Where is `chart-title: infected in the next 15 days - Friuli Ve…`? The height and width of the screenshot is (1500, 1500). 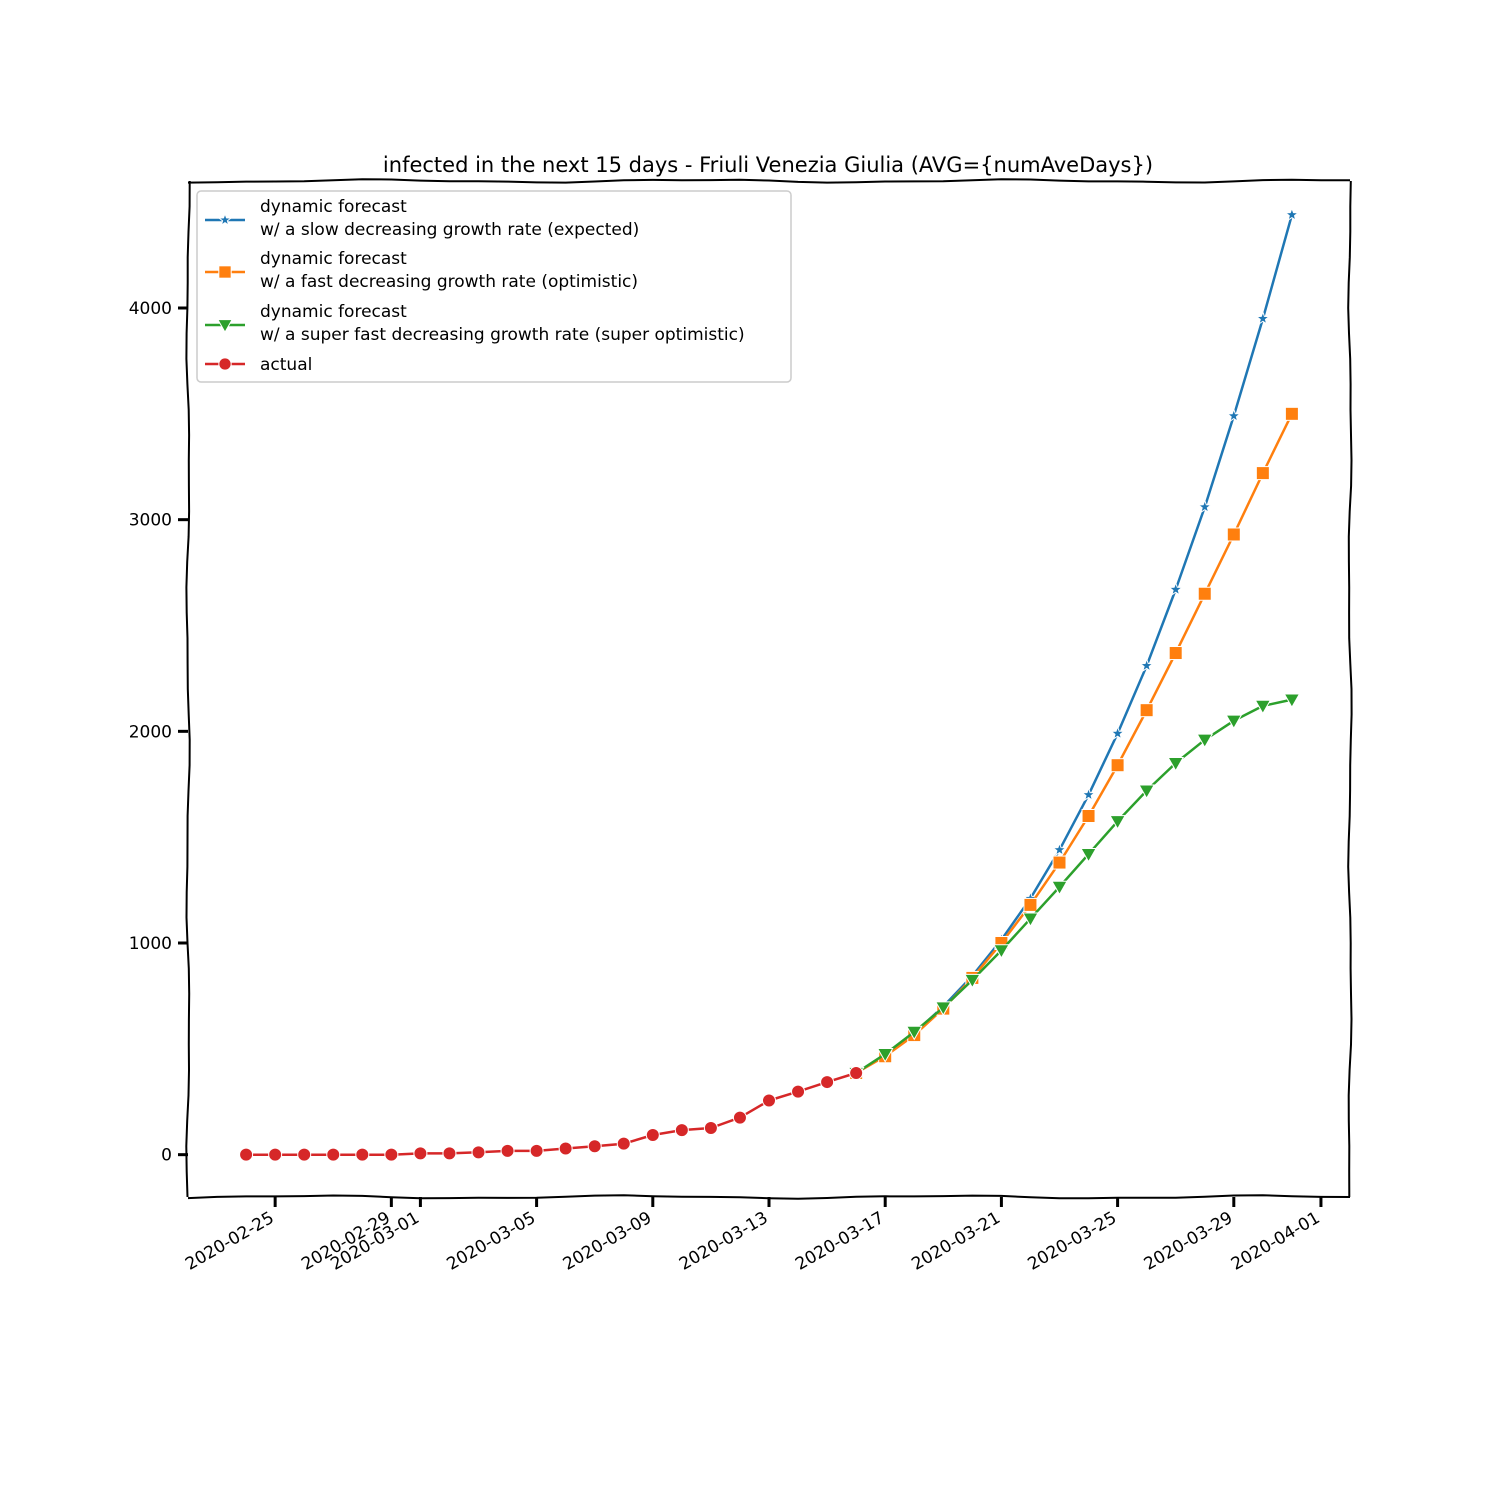
chart-title: infected in the next 15 days - Friuli Ve… is located at coordinates (768, 165).